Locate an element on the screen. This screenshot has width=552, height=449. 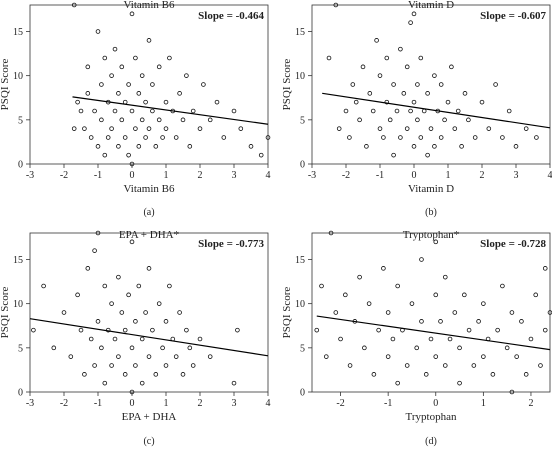
y-tick-label: 5 is located at coordinates (302, 348).